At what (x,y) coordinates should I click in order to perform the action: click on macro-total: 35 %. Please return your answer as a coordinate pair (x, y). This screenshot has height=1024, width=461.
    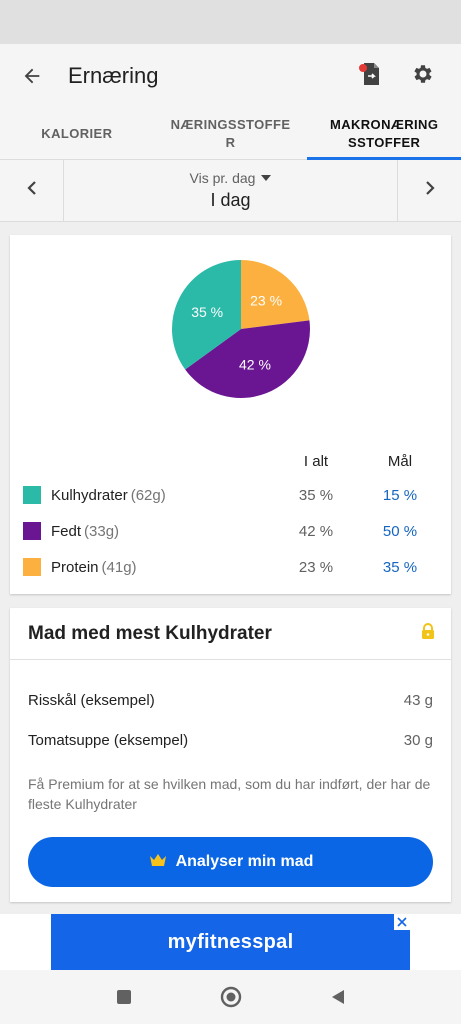
    Looking at the image, I should click on (316, 495).